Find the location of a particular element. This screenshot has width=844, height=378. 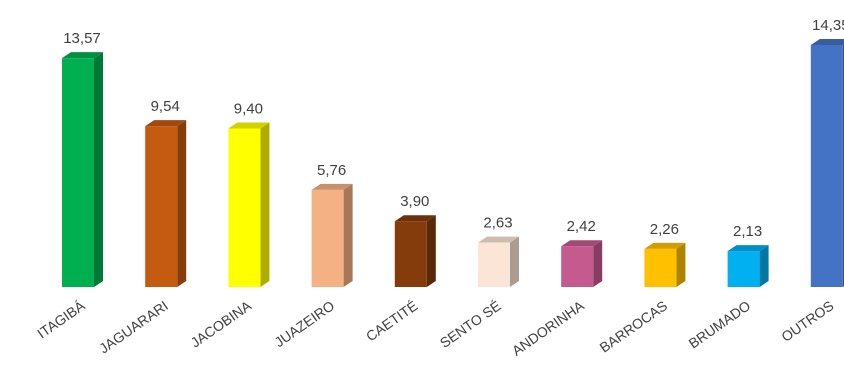

bar-itagiba is located at coordinates (82, 169).